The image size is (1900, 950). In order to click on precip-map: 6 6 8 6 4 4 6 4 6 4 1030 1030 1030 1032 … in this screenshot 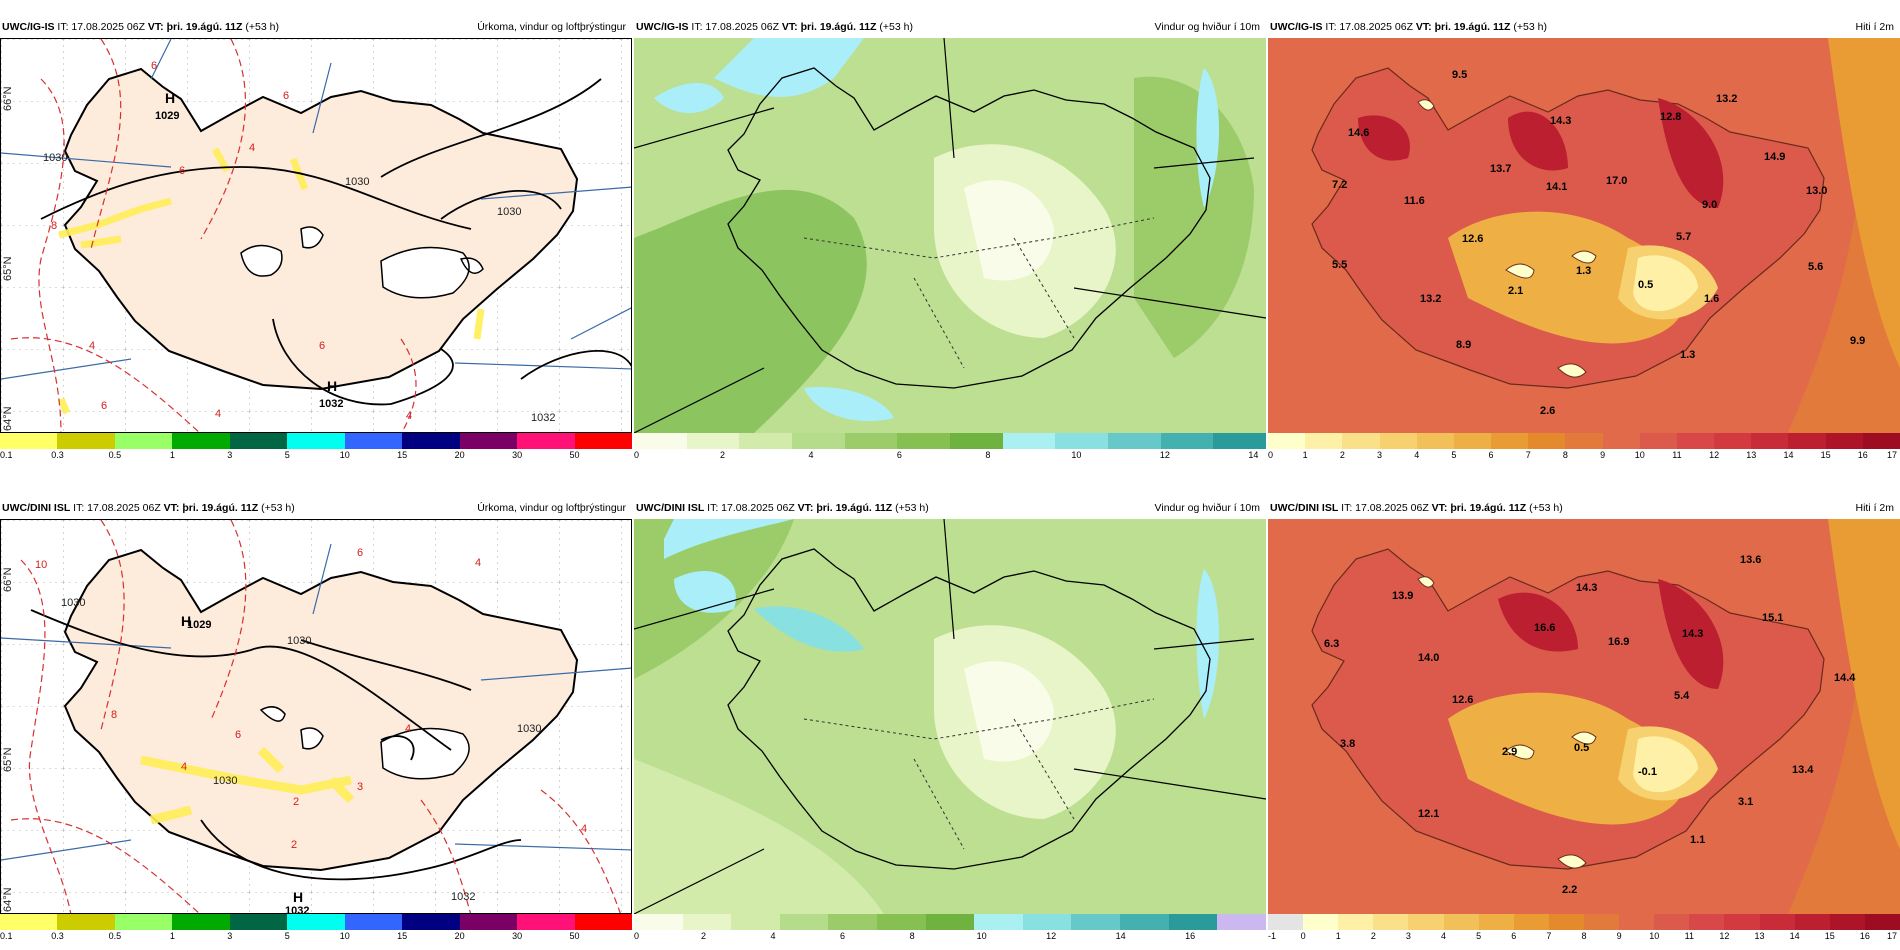, I will do `click(316, 235)`.